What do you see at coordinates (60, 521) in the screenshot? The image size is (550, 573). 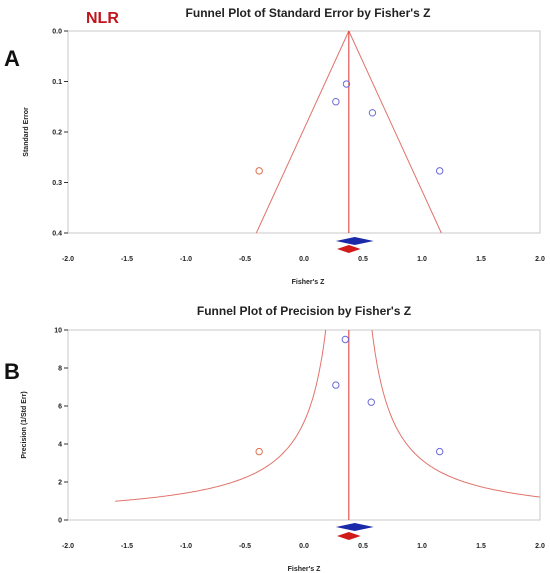 I see `y-tick-label: 0` at bounding box center [60, 521].